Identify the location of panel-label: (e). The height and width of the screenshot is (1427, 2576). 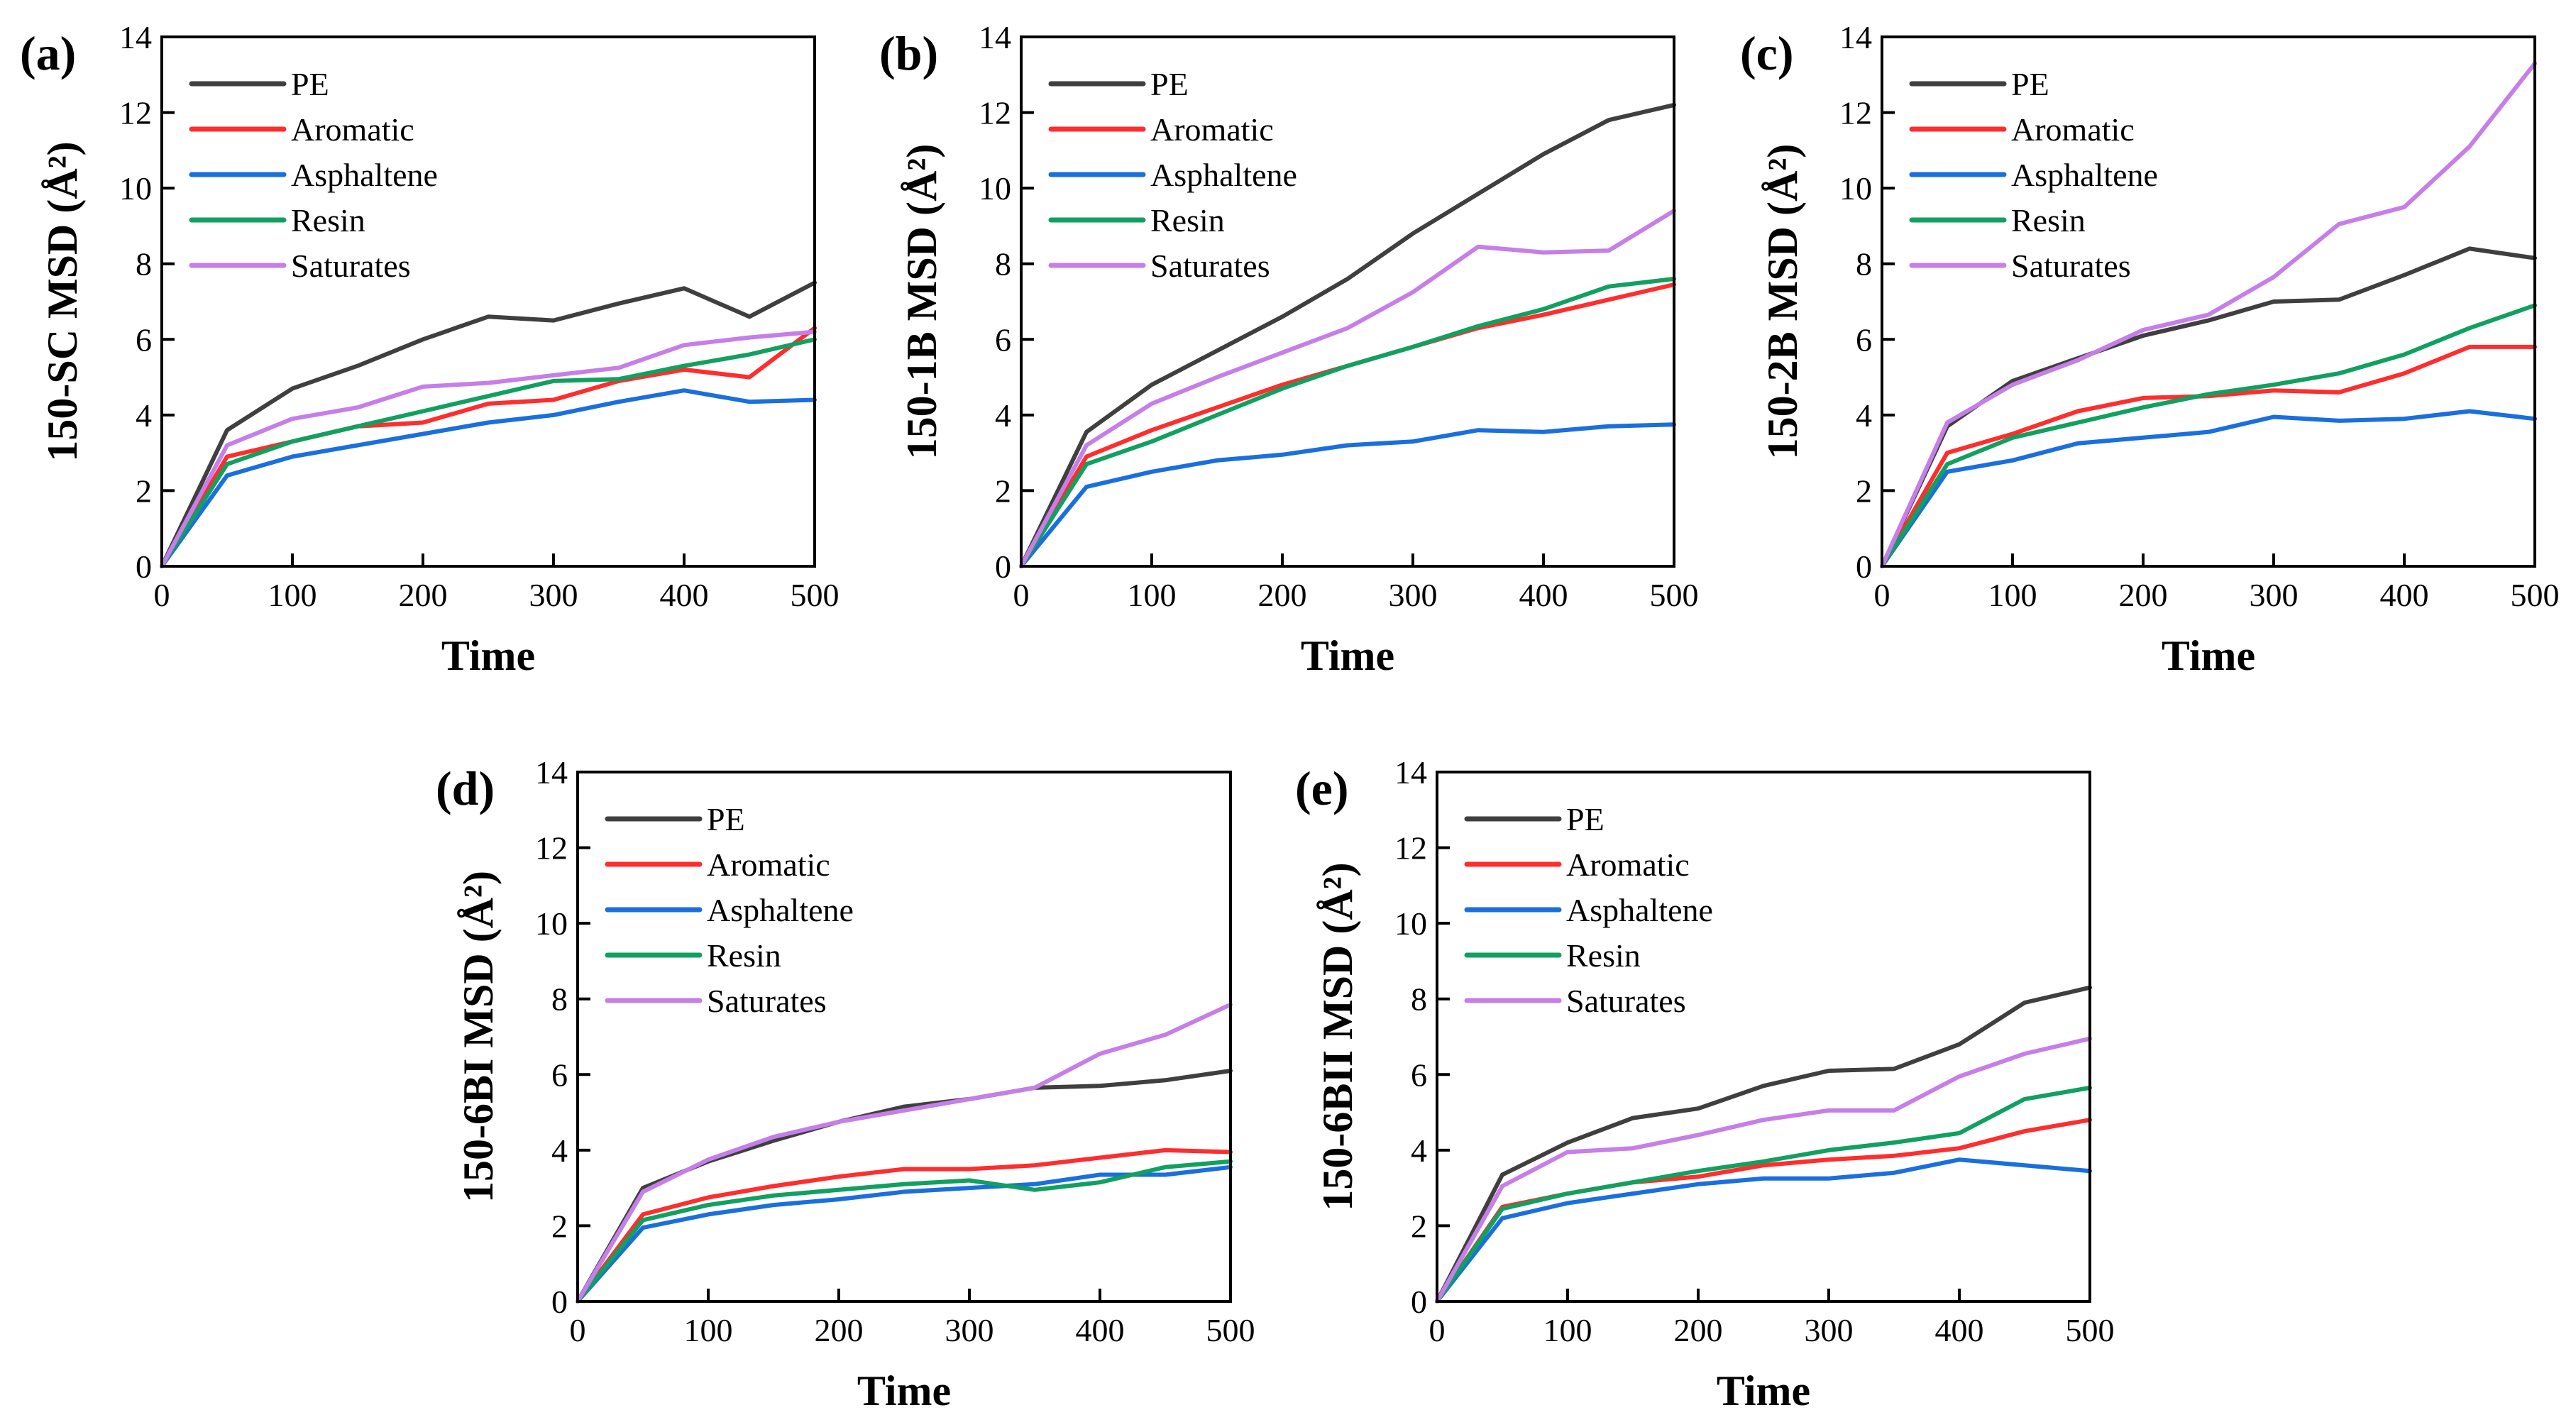
(1321, 788).